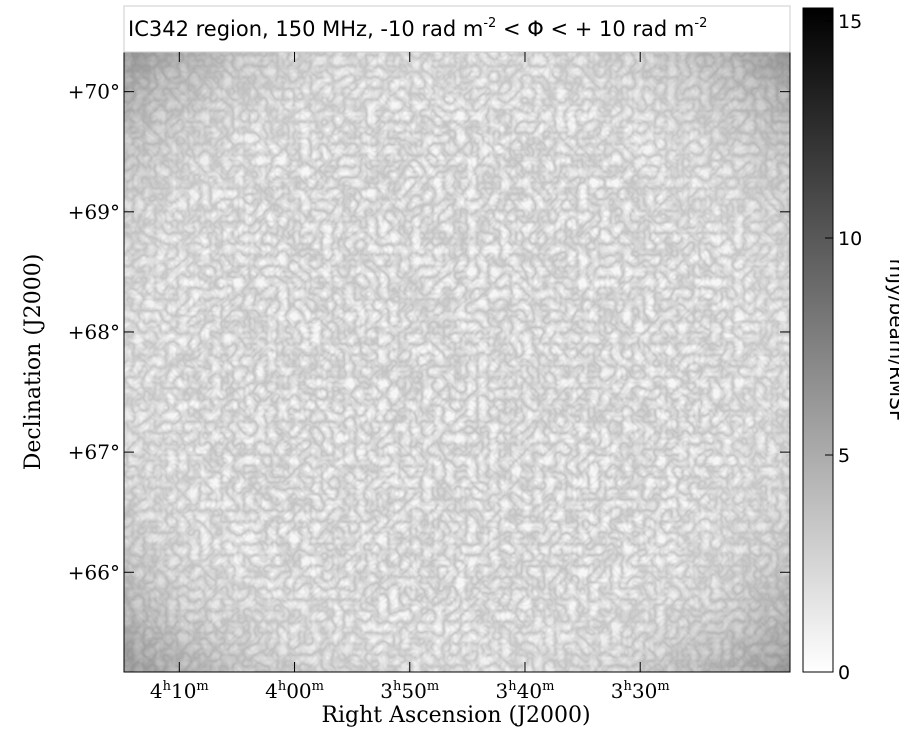 The height and width of the screenshot is (755, 899). I want to click on x-tick-text: 00, so click(298, 691).